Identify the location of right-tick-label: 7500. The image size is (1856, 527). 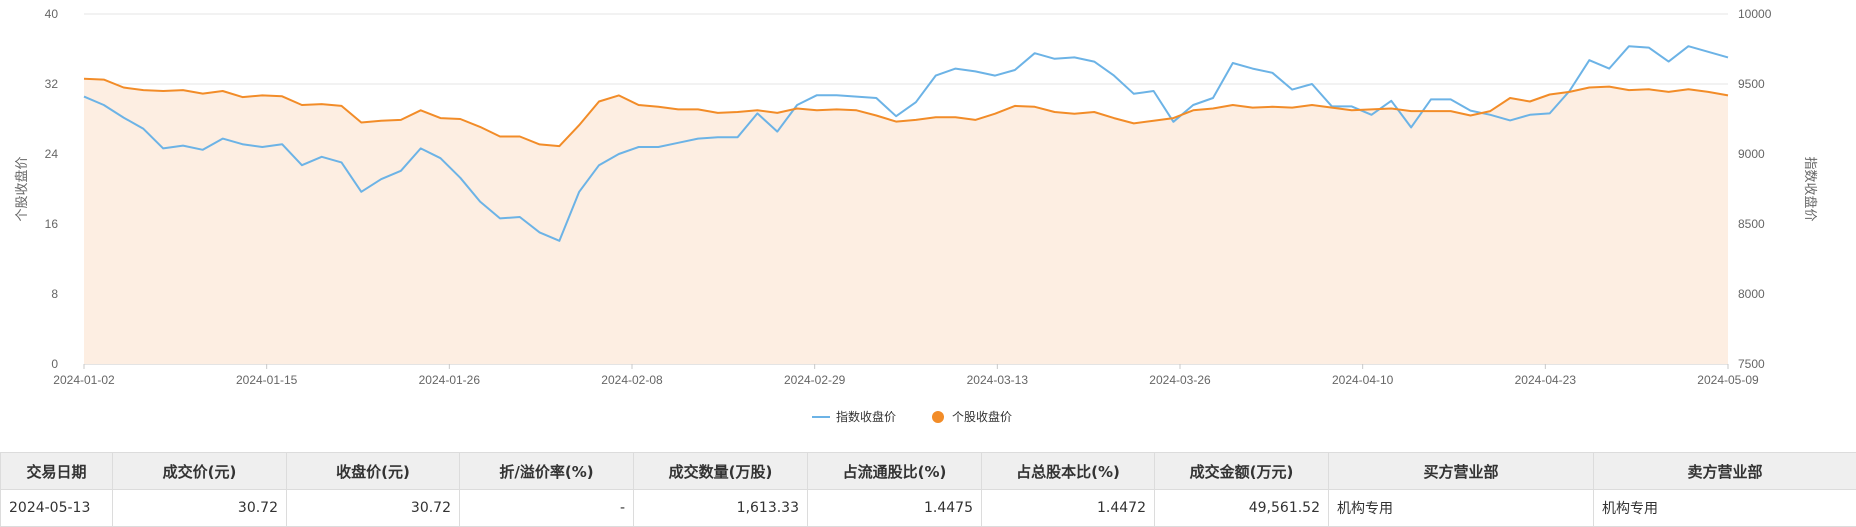
(1751, 364).